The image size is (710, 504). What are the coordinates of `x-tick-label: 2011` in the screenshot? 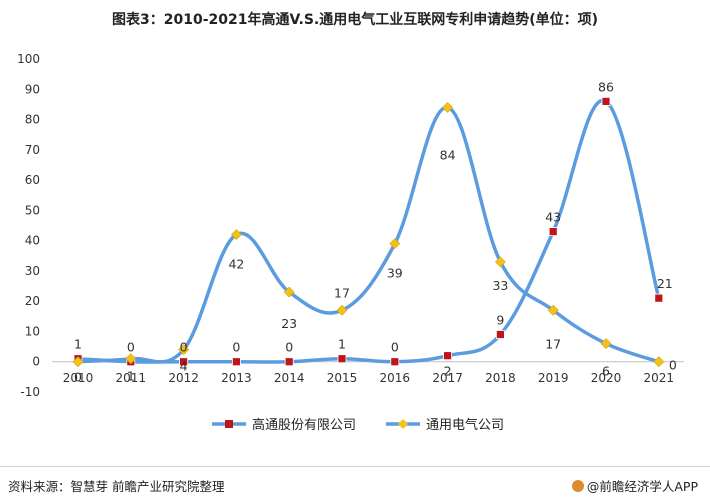 It's located at (131, 378).